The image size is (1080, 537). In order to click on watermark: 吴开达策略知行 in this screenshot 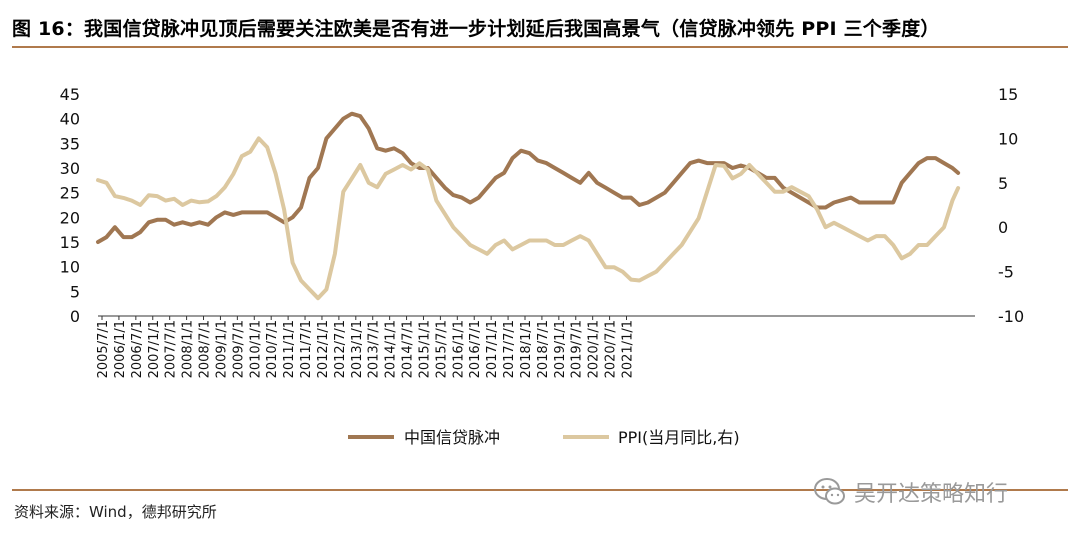, I will do `click(937, 492)`.